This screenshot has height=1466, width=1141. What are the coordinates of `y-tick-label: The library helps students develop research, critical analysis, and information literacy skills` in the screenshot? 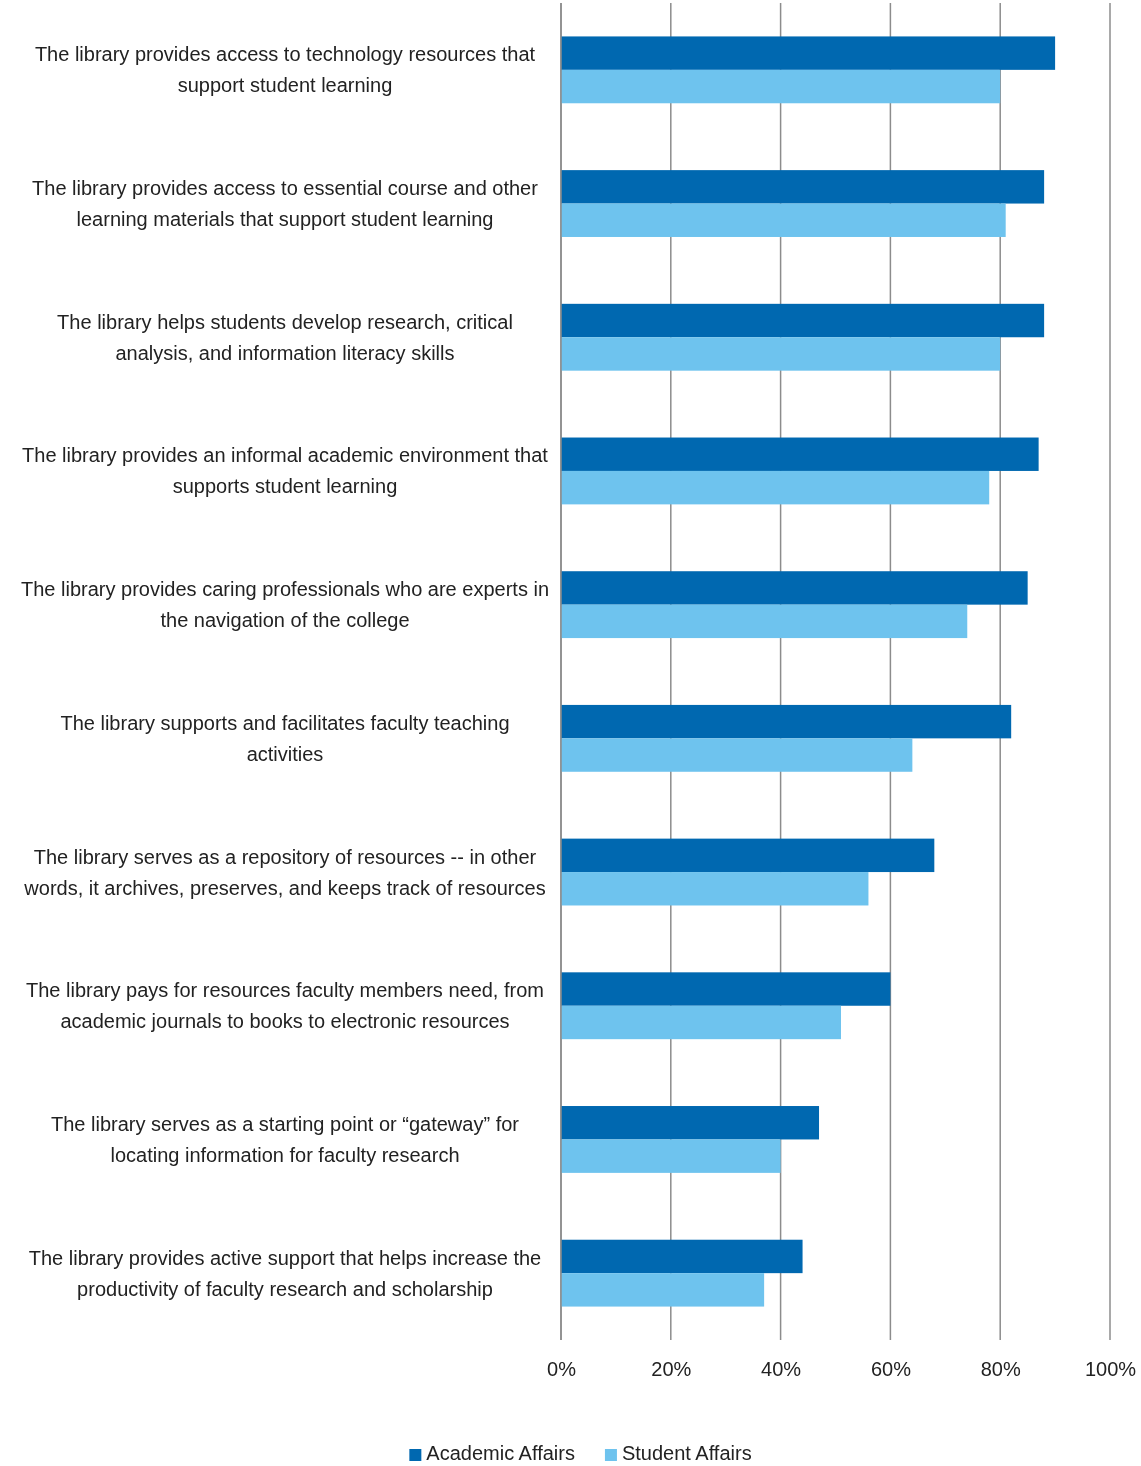 It's located at (285, 337).